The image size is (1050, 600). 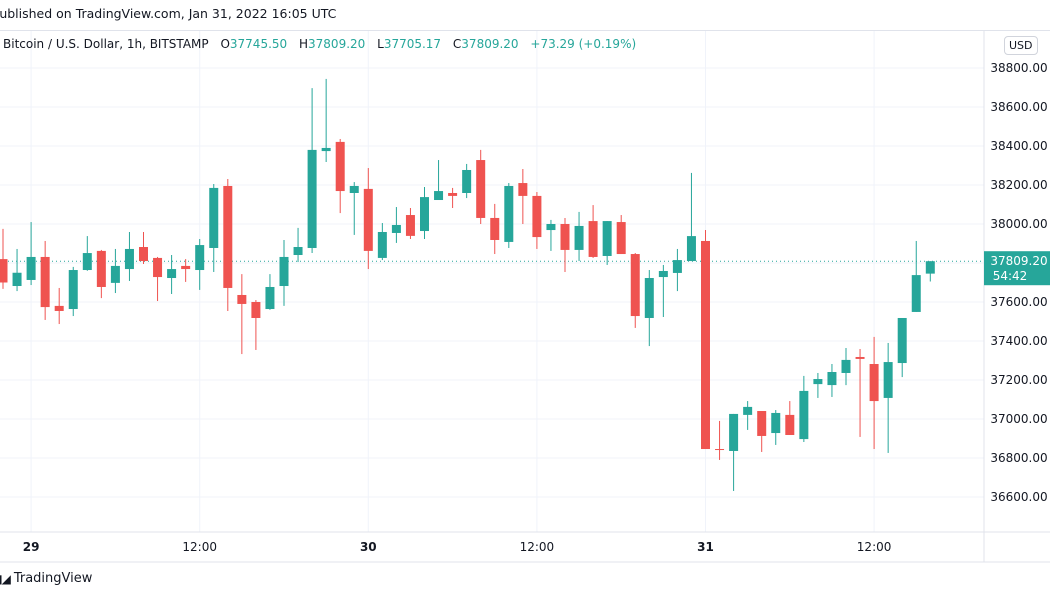 What do you see at coordinates (412, 44) in the screenshot?
I see `low-value: 37705.17` at bounding box center [412, 44].